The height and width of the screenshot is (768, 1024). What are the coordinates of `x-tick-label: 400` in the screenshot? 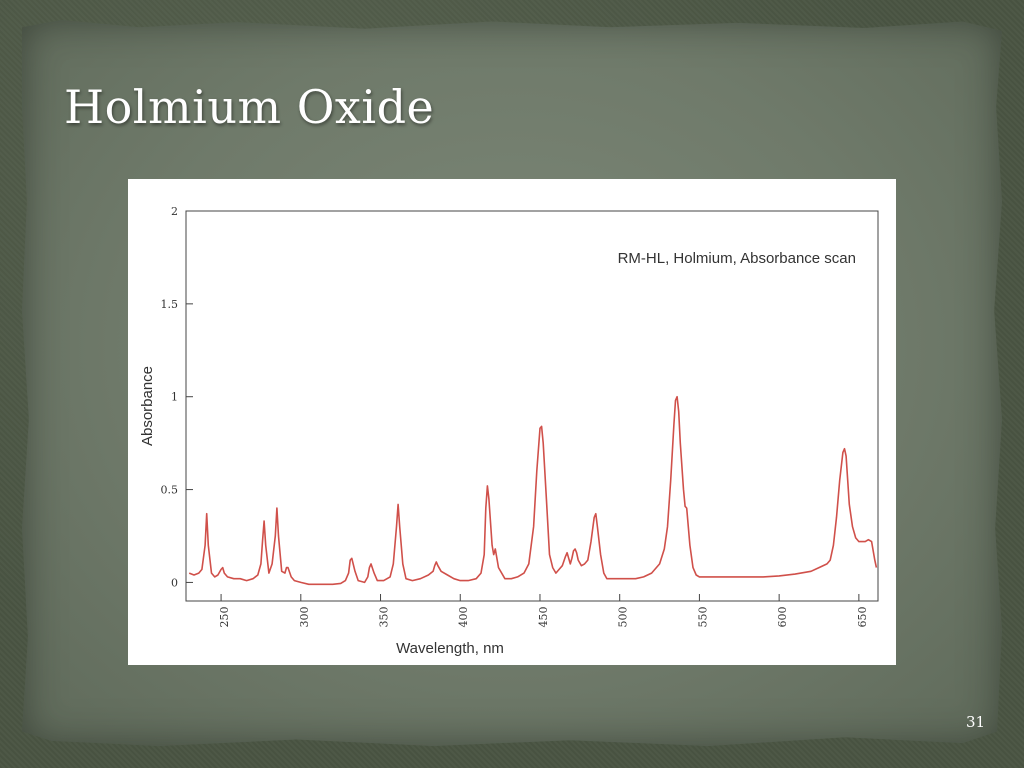 It's located at (463, 617).